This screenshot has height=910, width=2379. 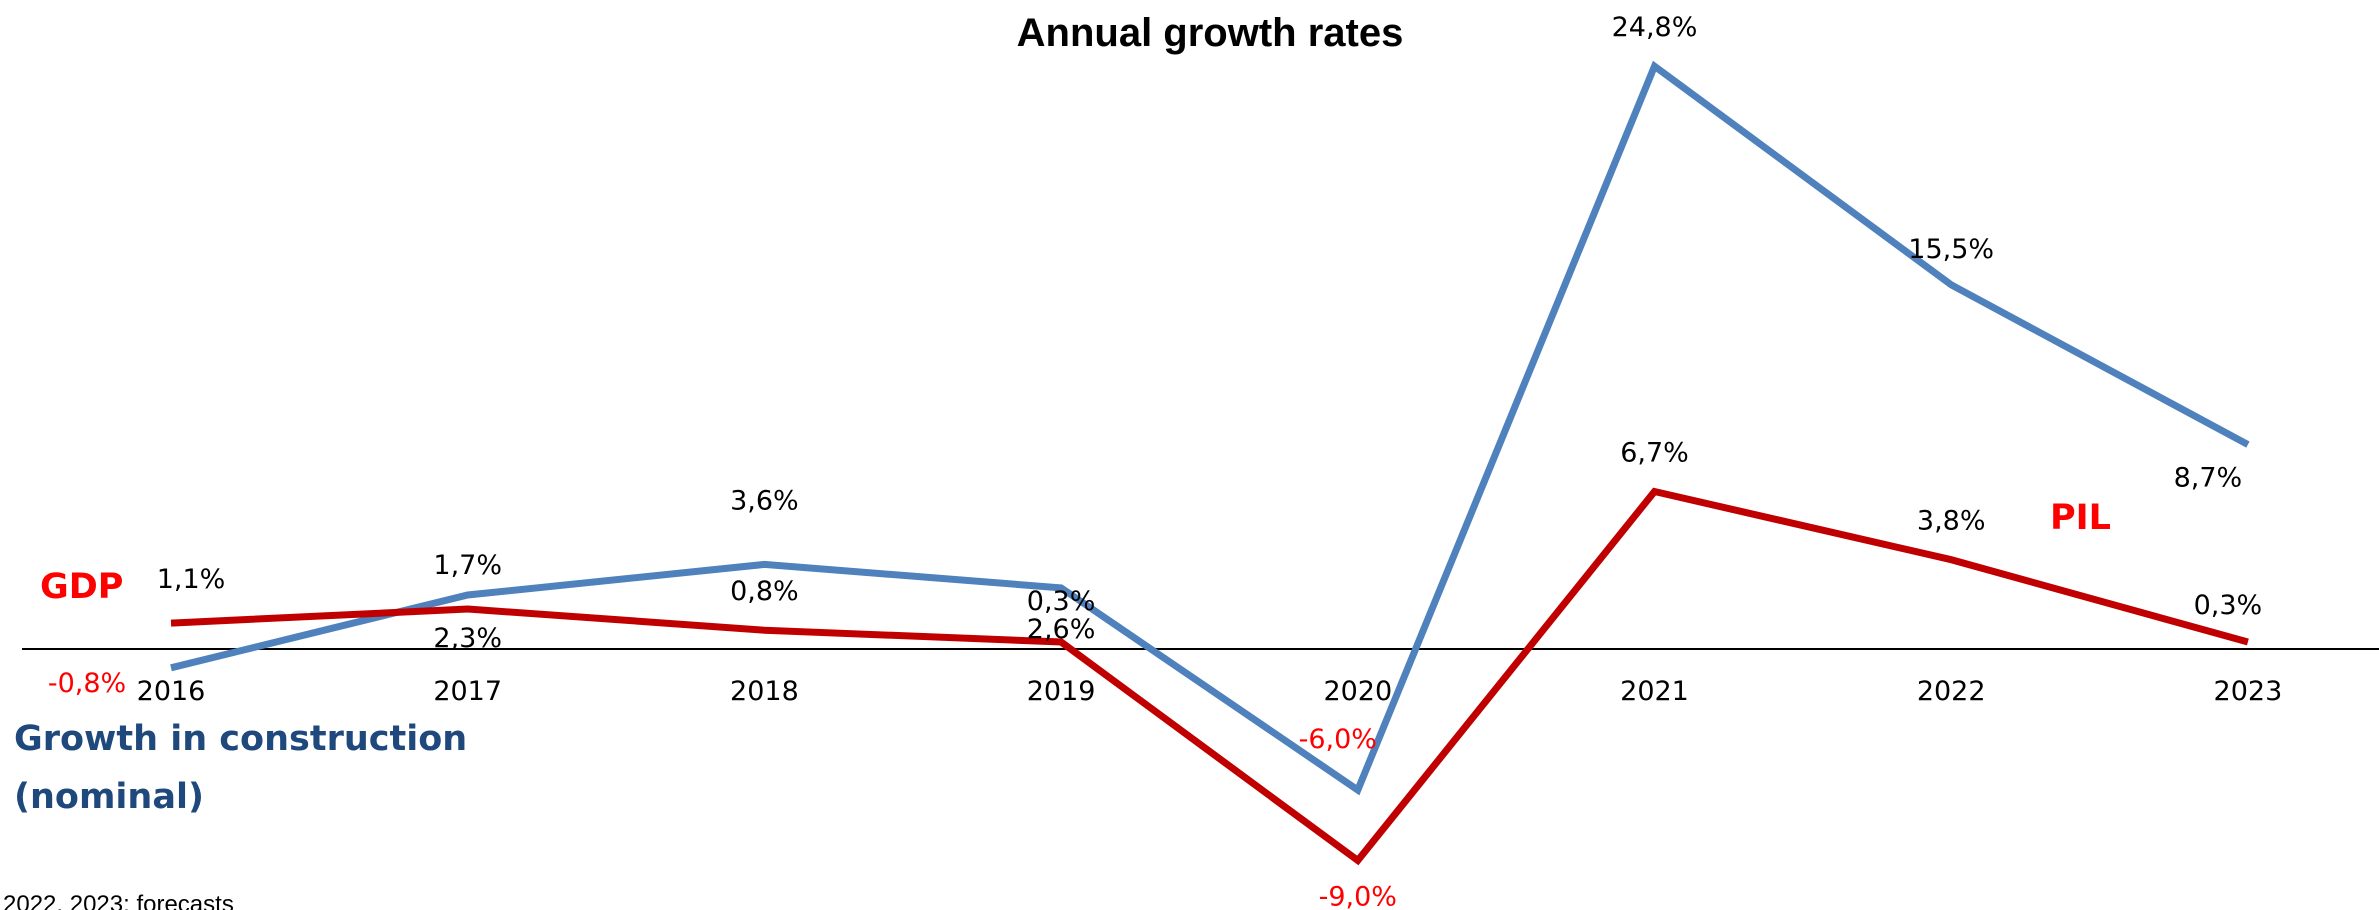 What do you see at coordinates (87, 683) in the screenshot?
I see `construction-data-label-2016: -0,8%` at bounding box center [87, 683].